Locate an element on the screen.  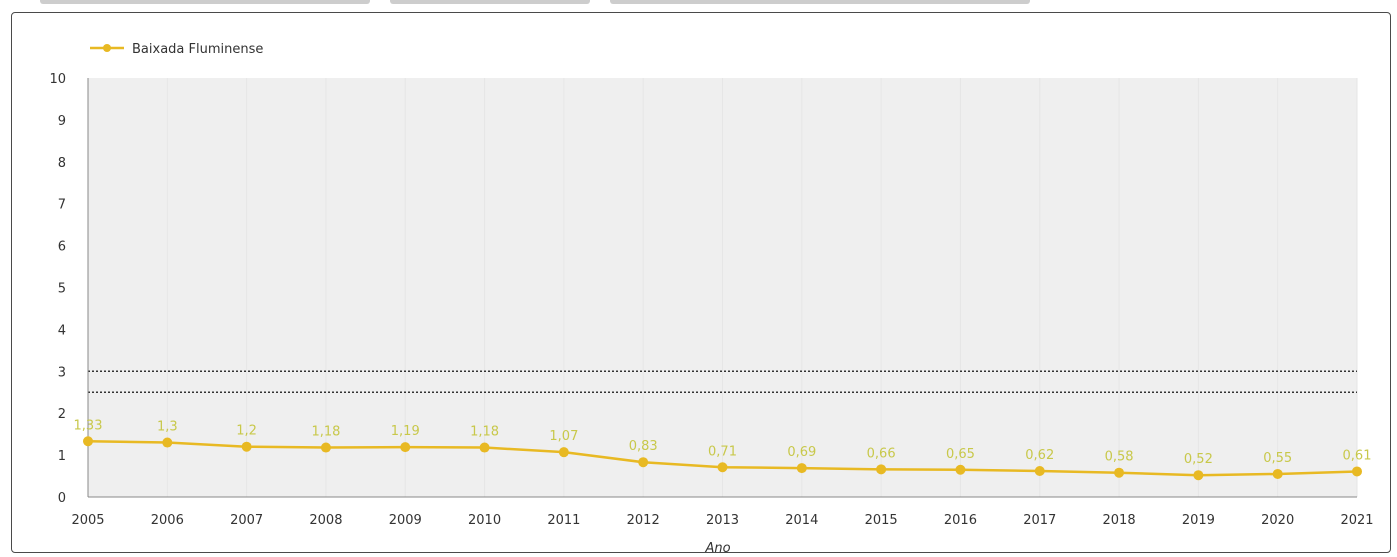
legend-dot-marker is located at coordinates (107, 48).